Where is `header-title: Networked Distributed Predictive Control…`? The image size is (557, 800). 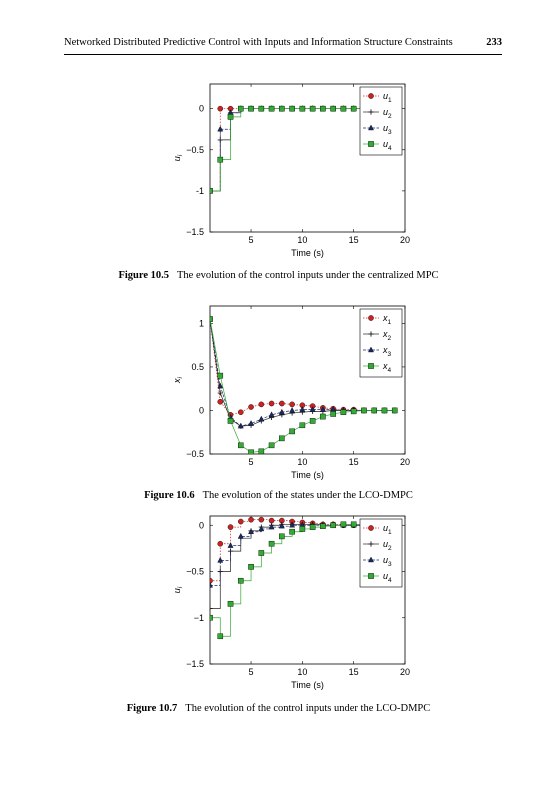 header-title: Networked Distributed Predictive Control… is located at coordinates (258, 42).